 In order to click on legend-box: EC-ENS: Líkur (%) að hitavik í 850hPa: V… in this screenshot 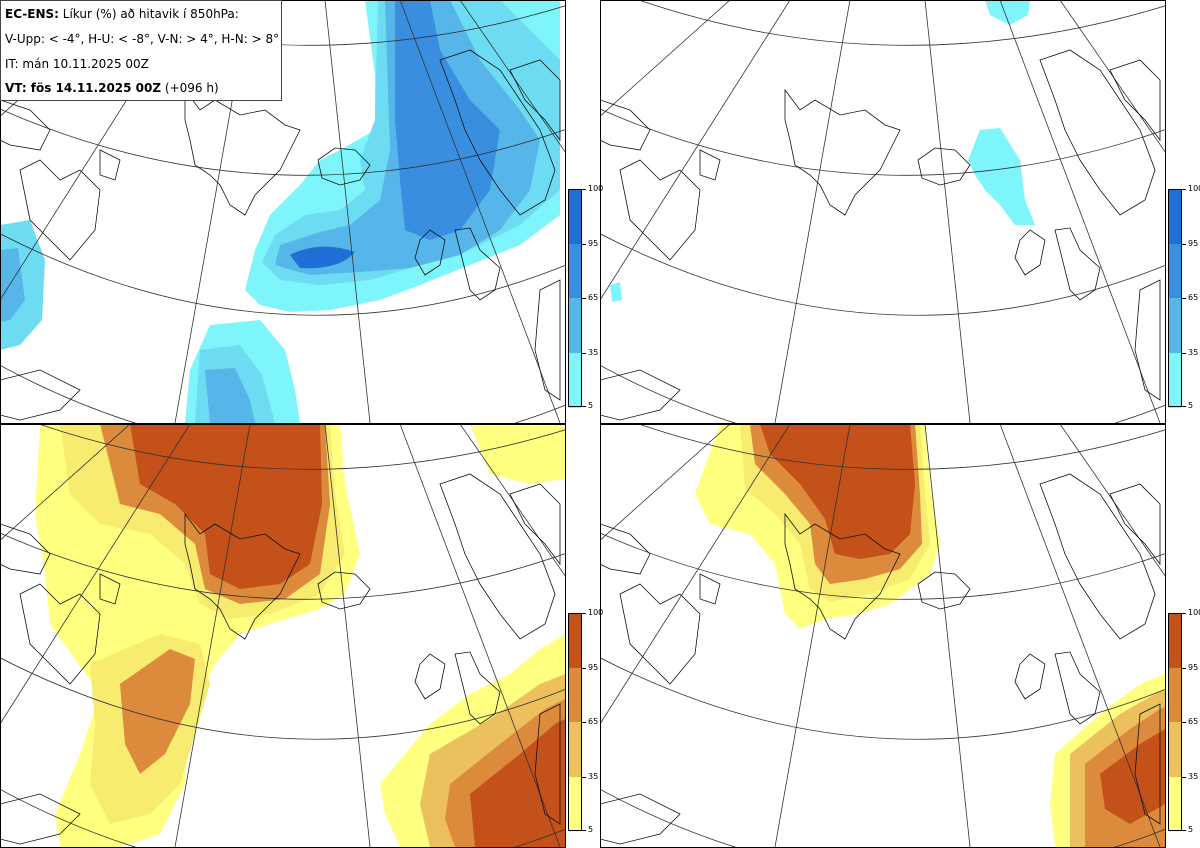, I will do `click(141, 50)`.